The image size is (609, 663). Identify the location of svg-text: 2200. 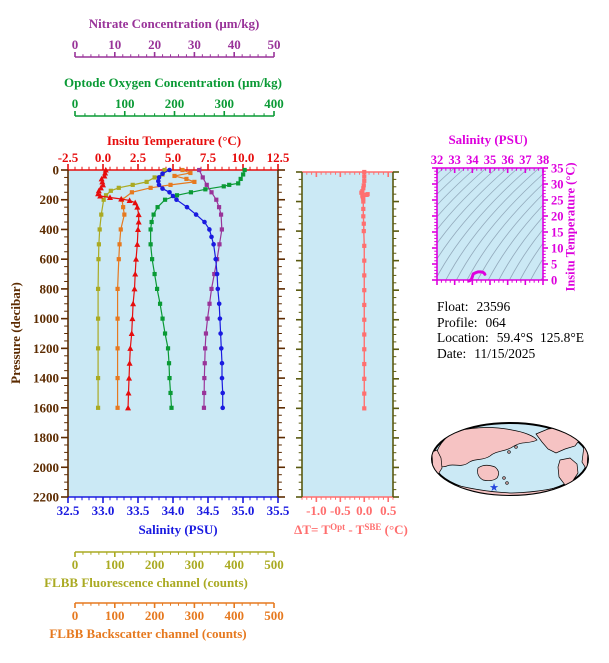
(46, 497).